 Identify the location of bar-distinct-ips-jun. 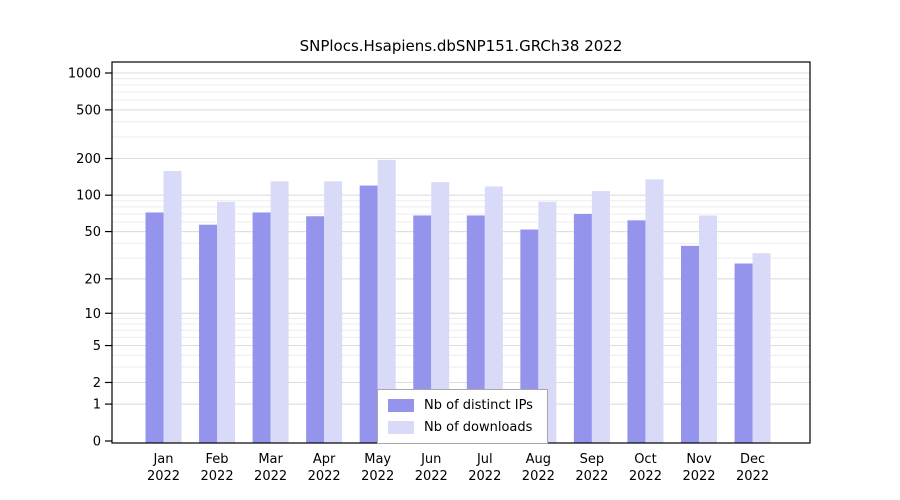
(422, 329).